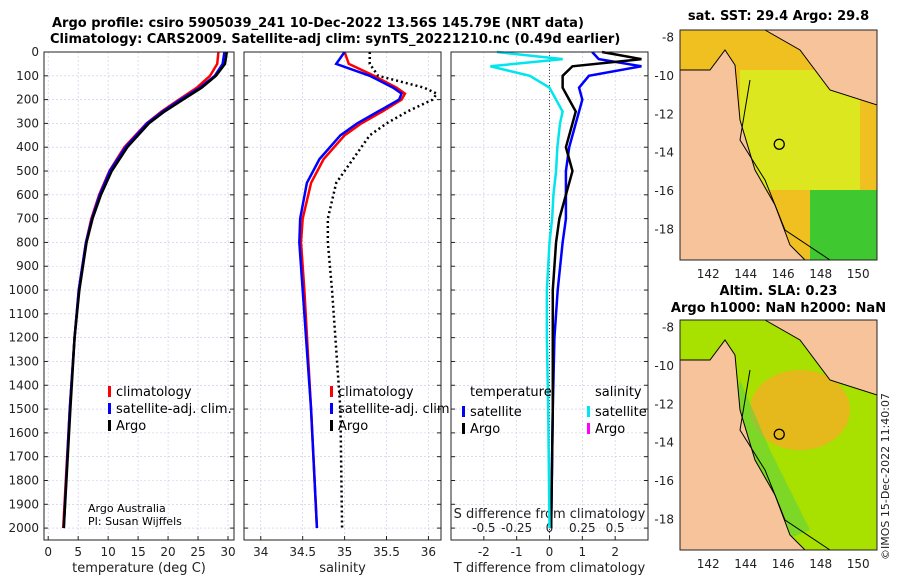  What do you see at coordinates (23, 480) in the screenshot?
I see `depth-tick-label: 1800` at bounding box center [23, 480].